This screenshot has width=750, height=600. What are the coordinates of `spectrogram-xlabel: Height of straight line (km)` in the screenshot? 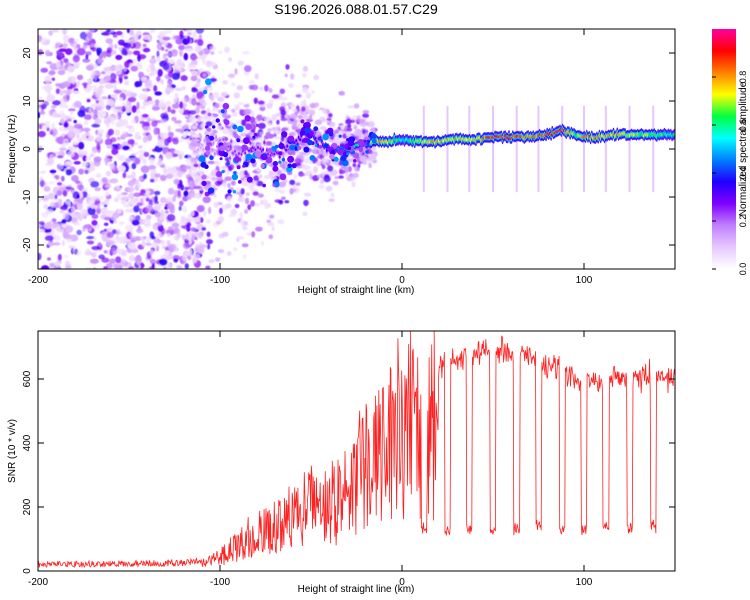 It's located at (356, 290).